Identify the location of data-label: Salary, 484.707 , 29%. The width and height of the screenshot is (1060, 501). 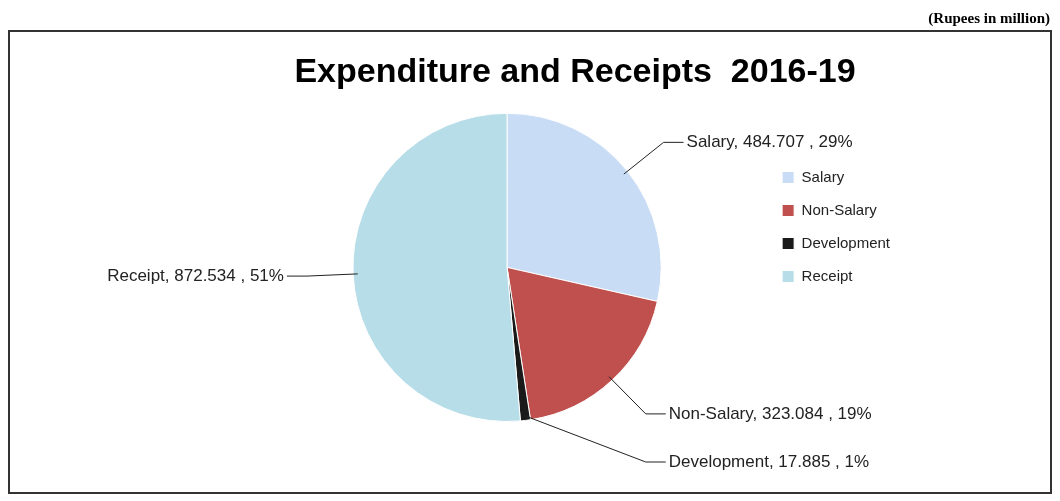
(769, 142).